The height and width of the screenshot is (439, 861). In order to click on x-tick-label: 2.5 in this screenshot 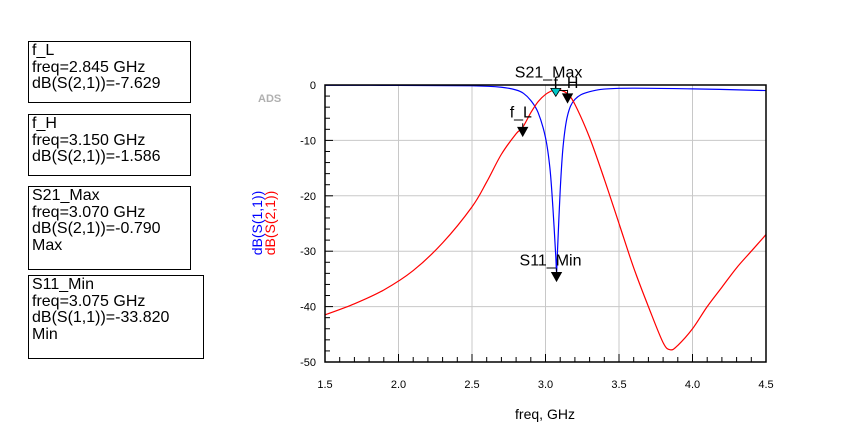, I will do `click(471, 385)`.